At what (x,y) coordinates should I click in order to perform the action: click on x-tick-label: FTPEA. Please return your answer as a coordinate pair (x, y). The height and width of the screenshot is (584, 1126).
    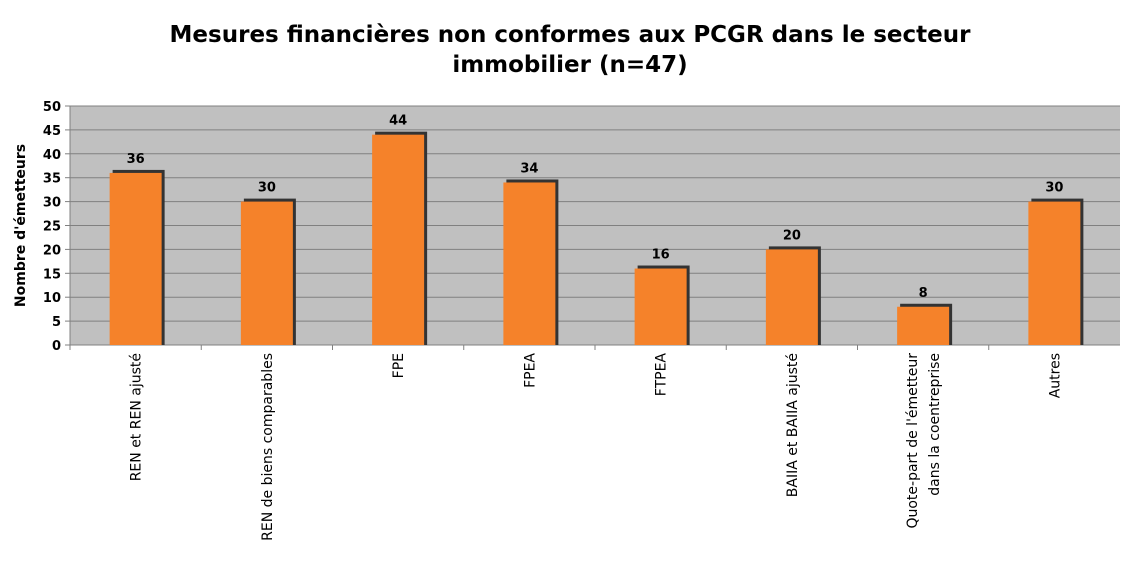
    Looking at the image, I should click on (662, 375).